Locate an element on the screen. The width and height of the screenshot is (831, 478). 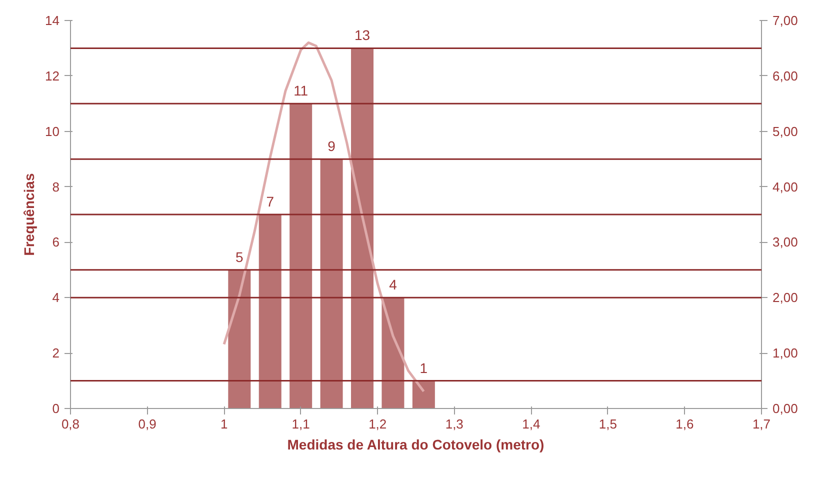
y2-tick-label: 0,00 is located at coordinates (785, 408).